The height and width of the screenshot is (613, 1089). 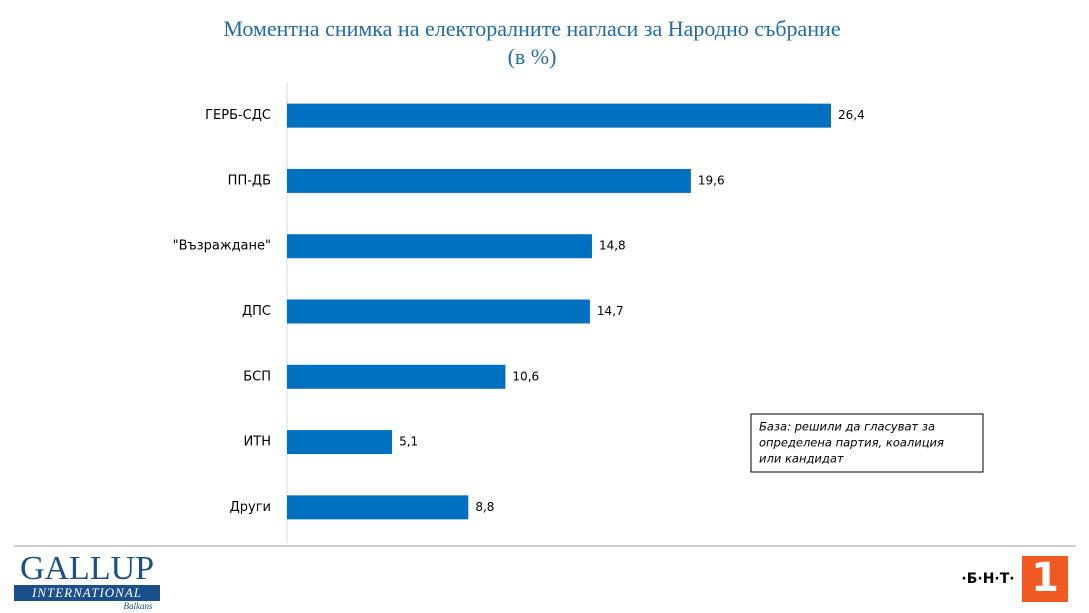 What do you see at coordinates (532, 56) in the screenshot?
I see `chart-subtitle: (в %)` at bounding box center [532, 56].